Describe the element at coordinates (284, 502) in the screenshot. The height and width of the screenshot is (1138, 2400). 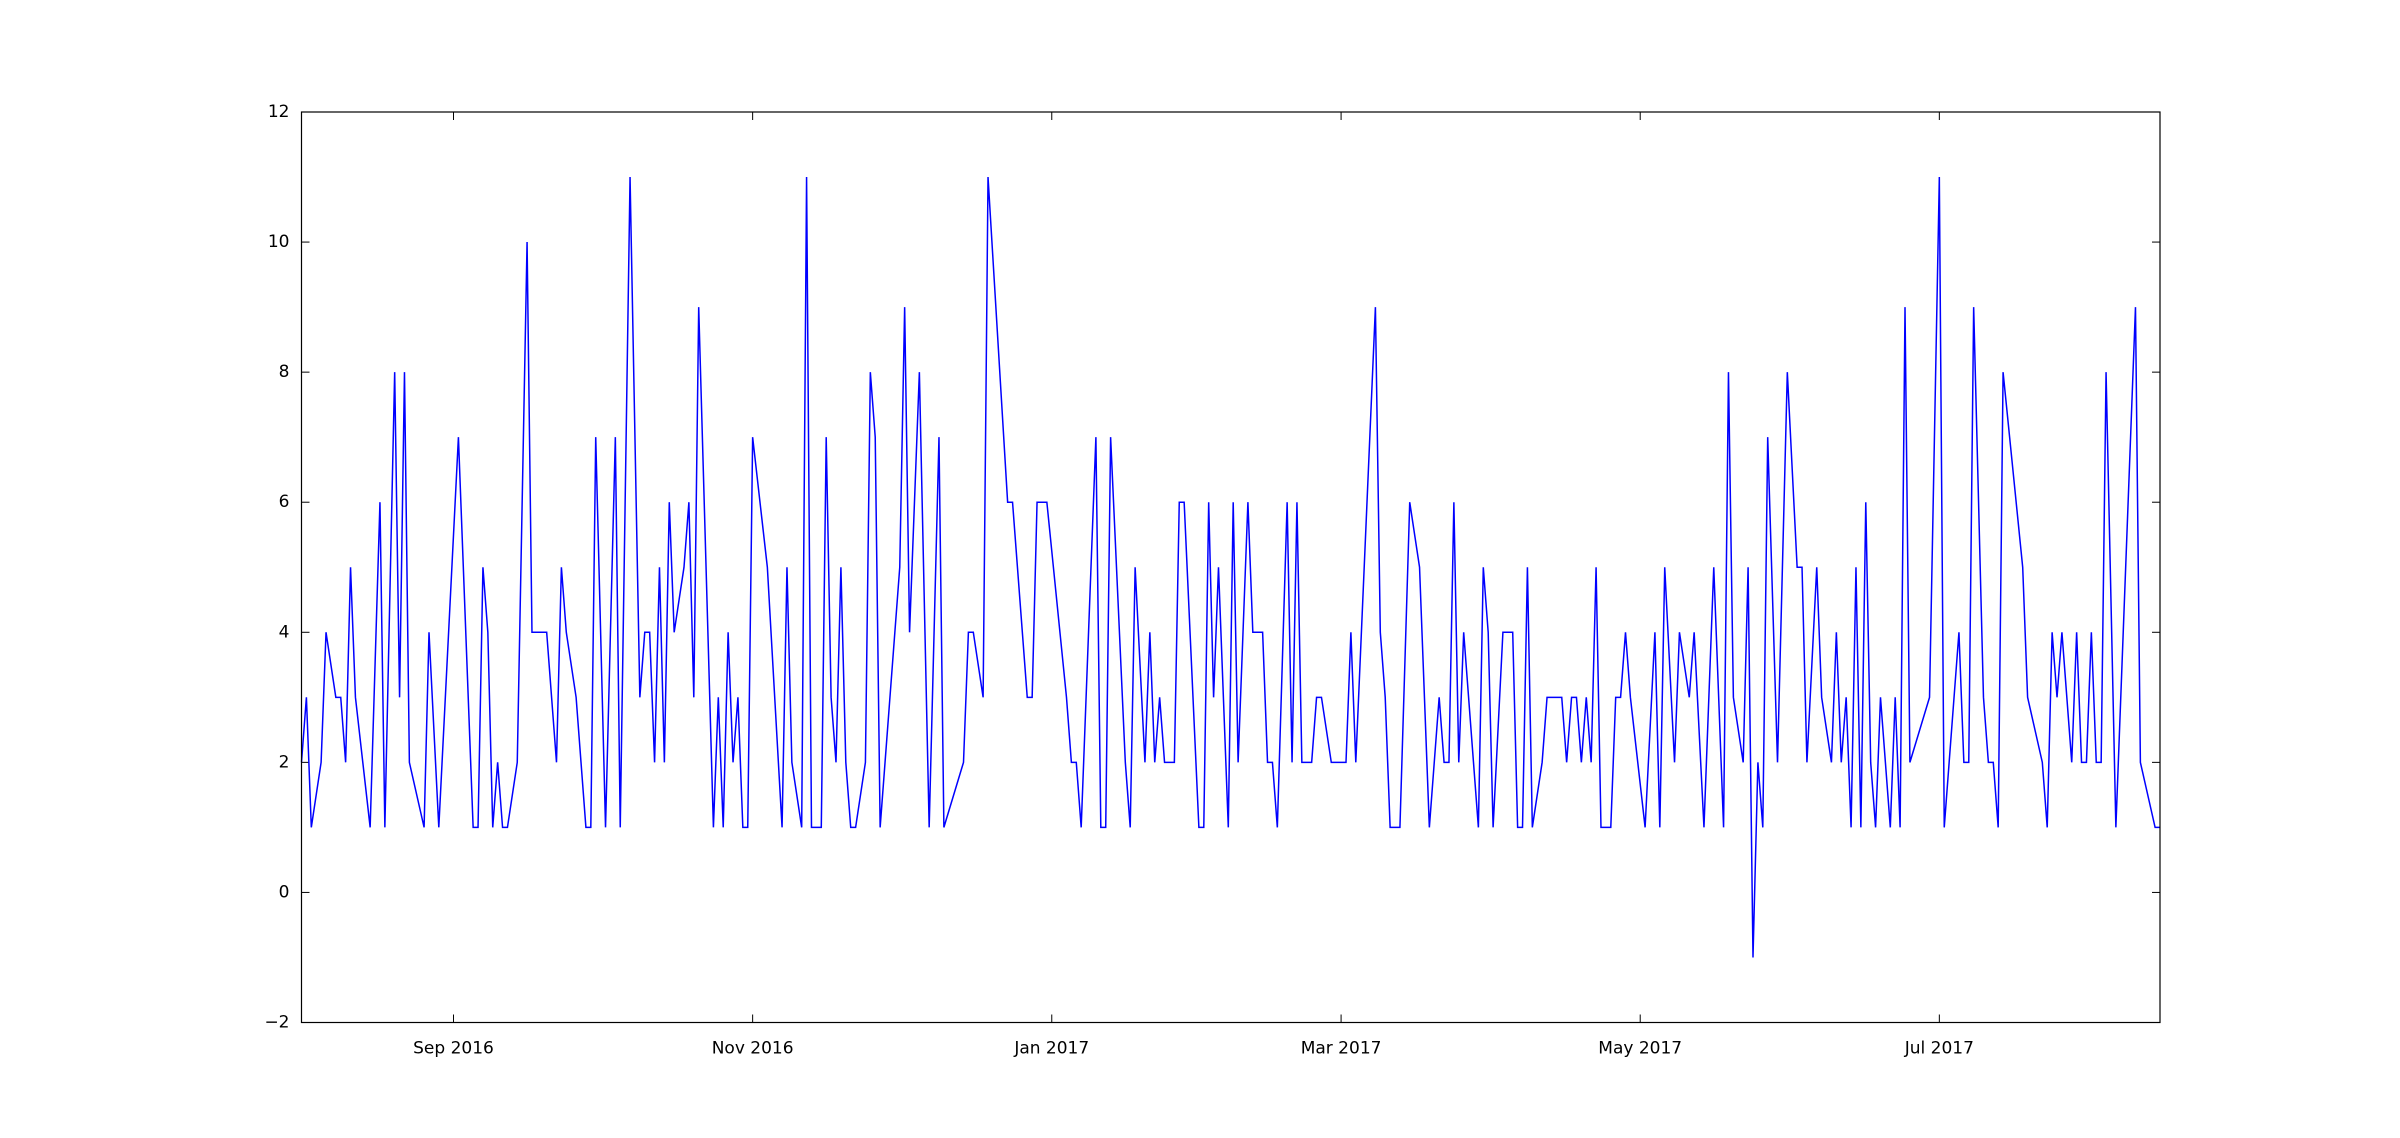
I see `y-tick-label: 6` at that location.